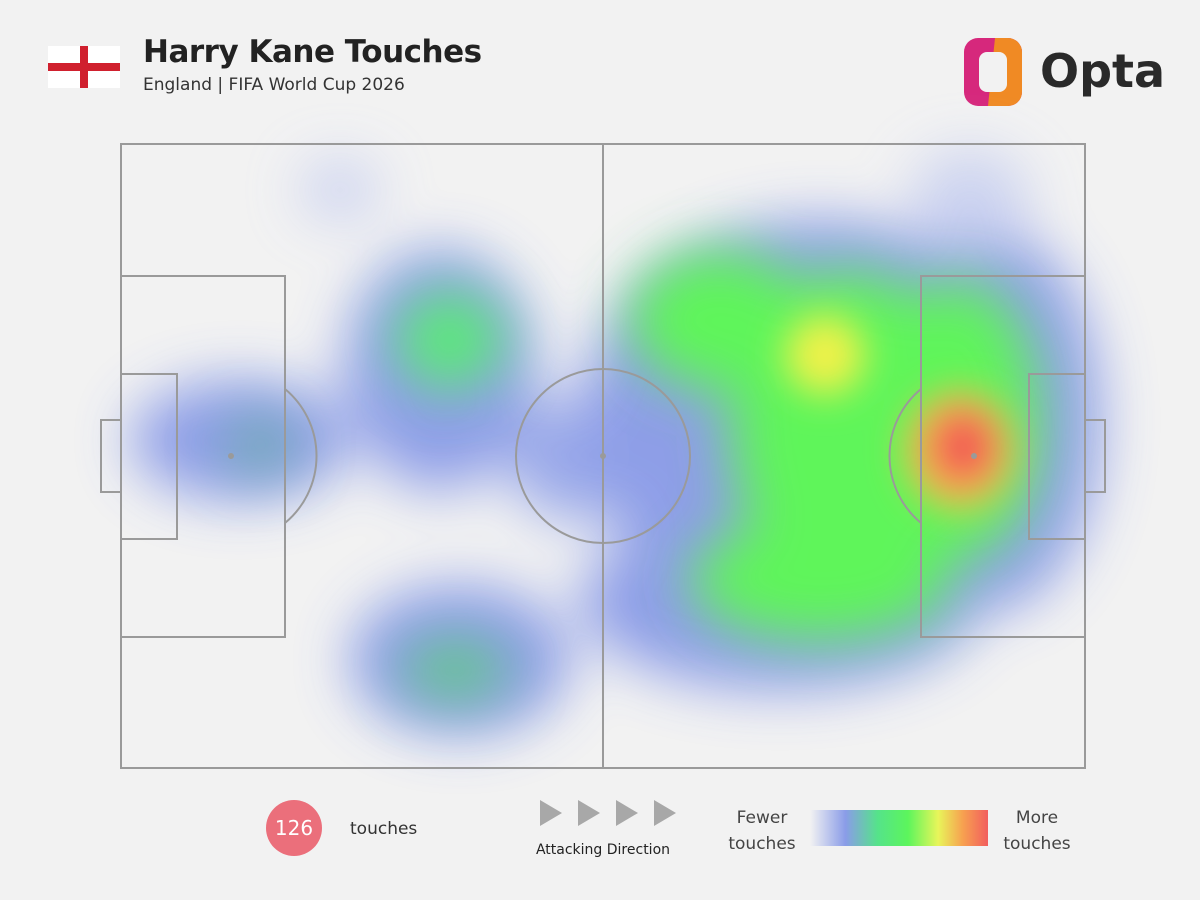  What do you see at coordinates (84, 67) in the screenshot?
I see `flag` at bounding box center [84, 67].